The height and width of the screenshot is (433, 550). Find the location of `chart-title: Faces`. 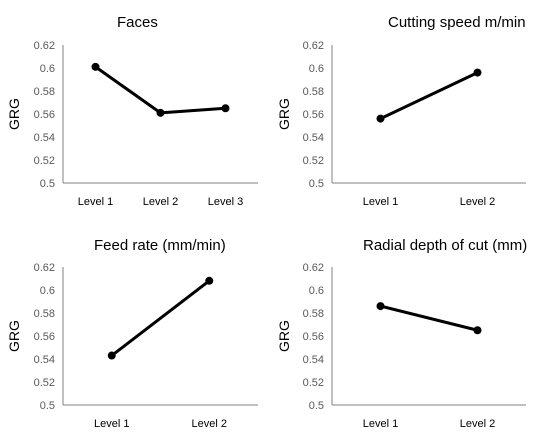

chart-title: Faces is located at coordinates (137, 22).